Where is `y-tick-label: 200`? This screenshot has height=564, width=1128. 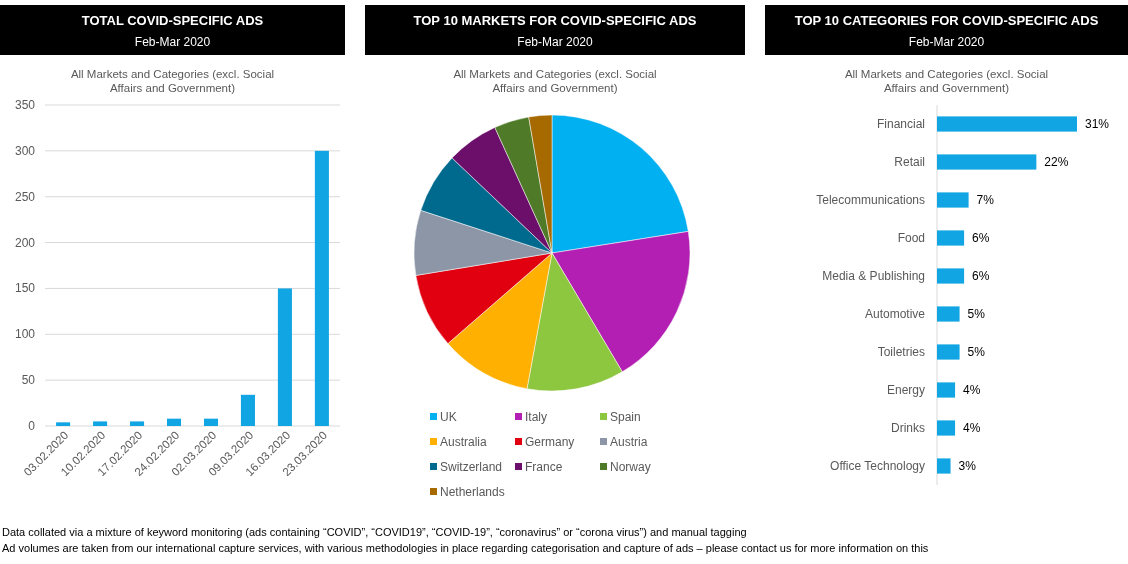 y-tick-label: 200 is located at coordinates (25, 242).